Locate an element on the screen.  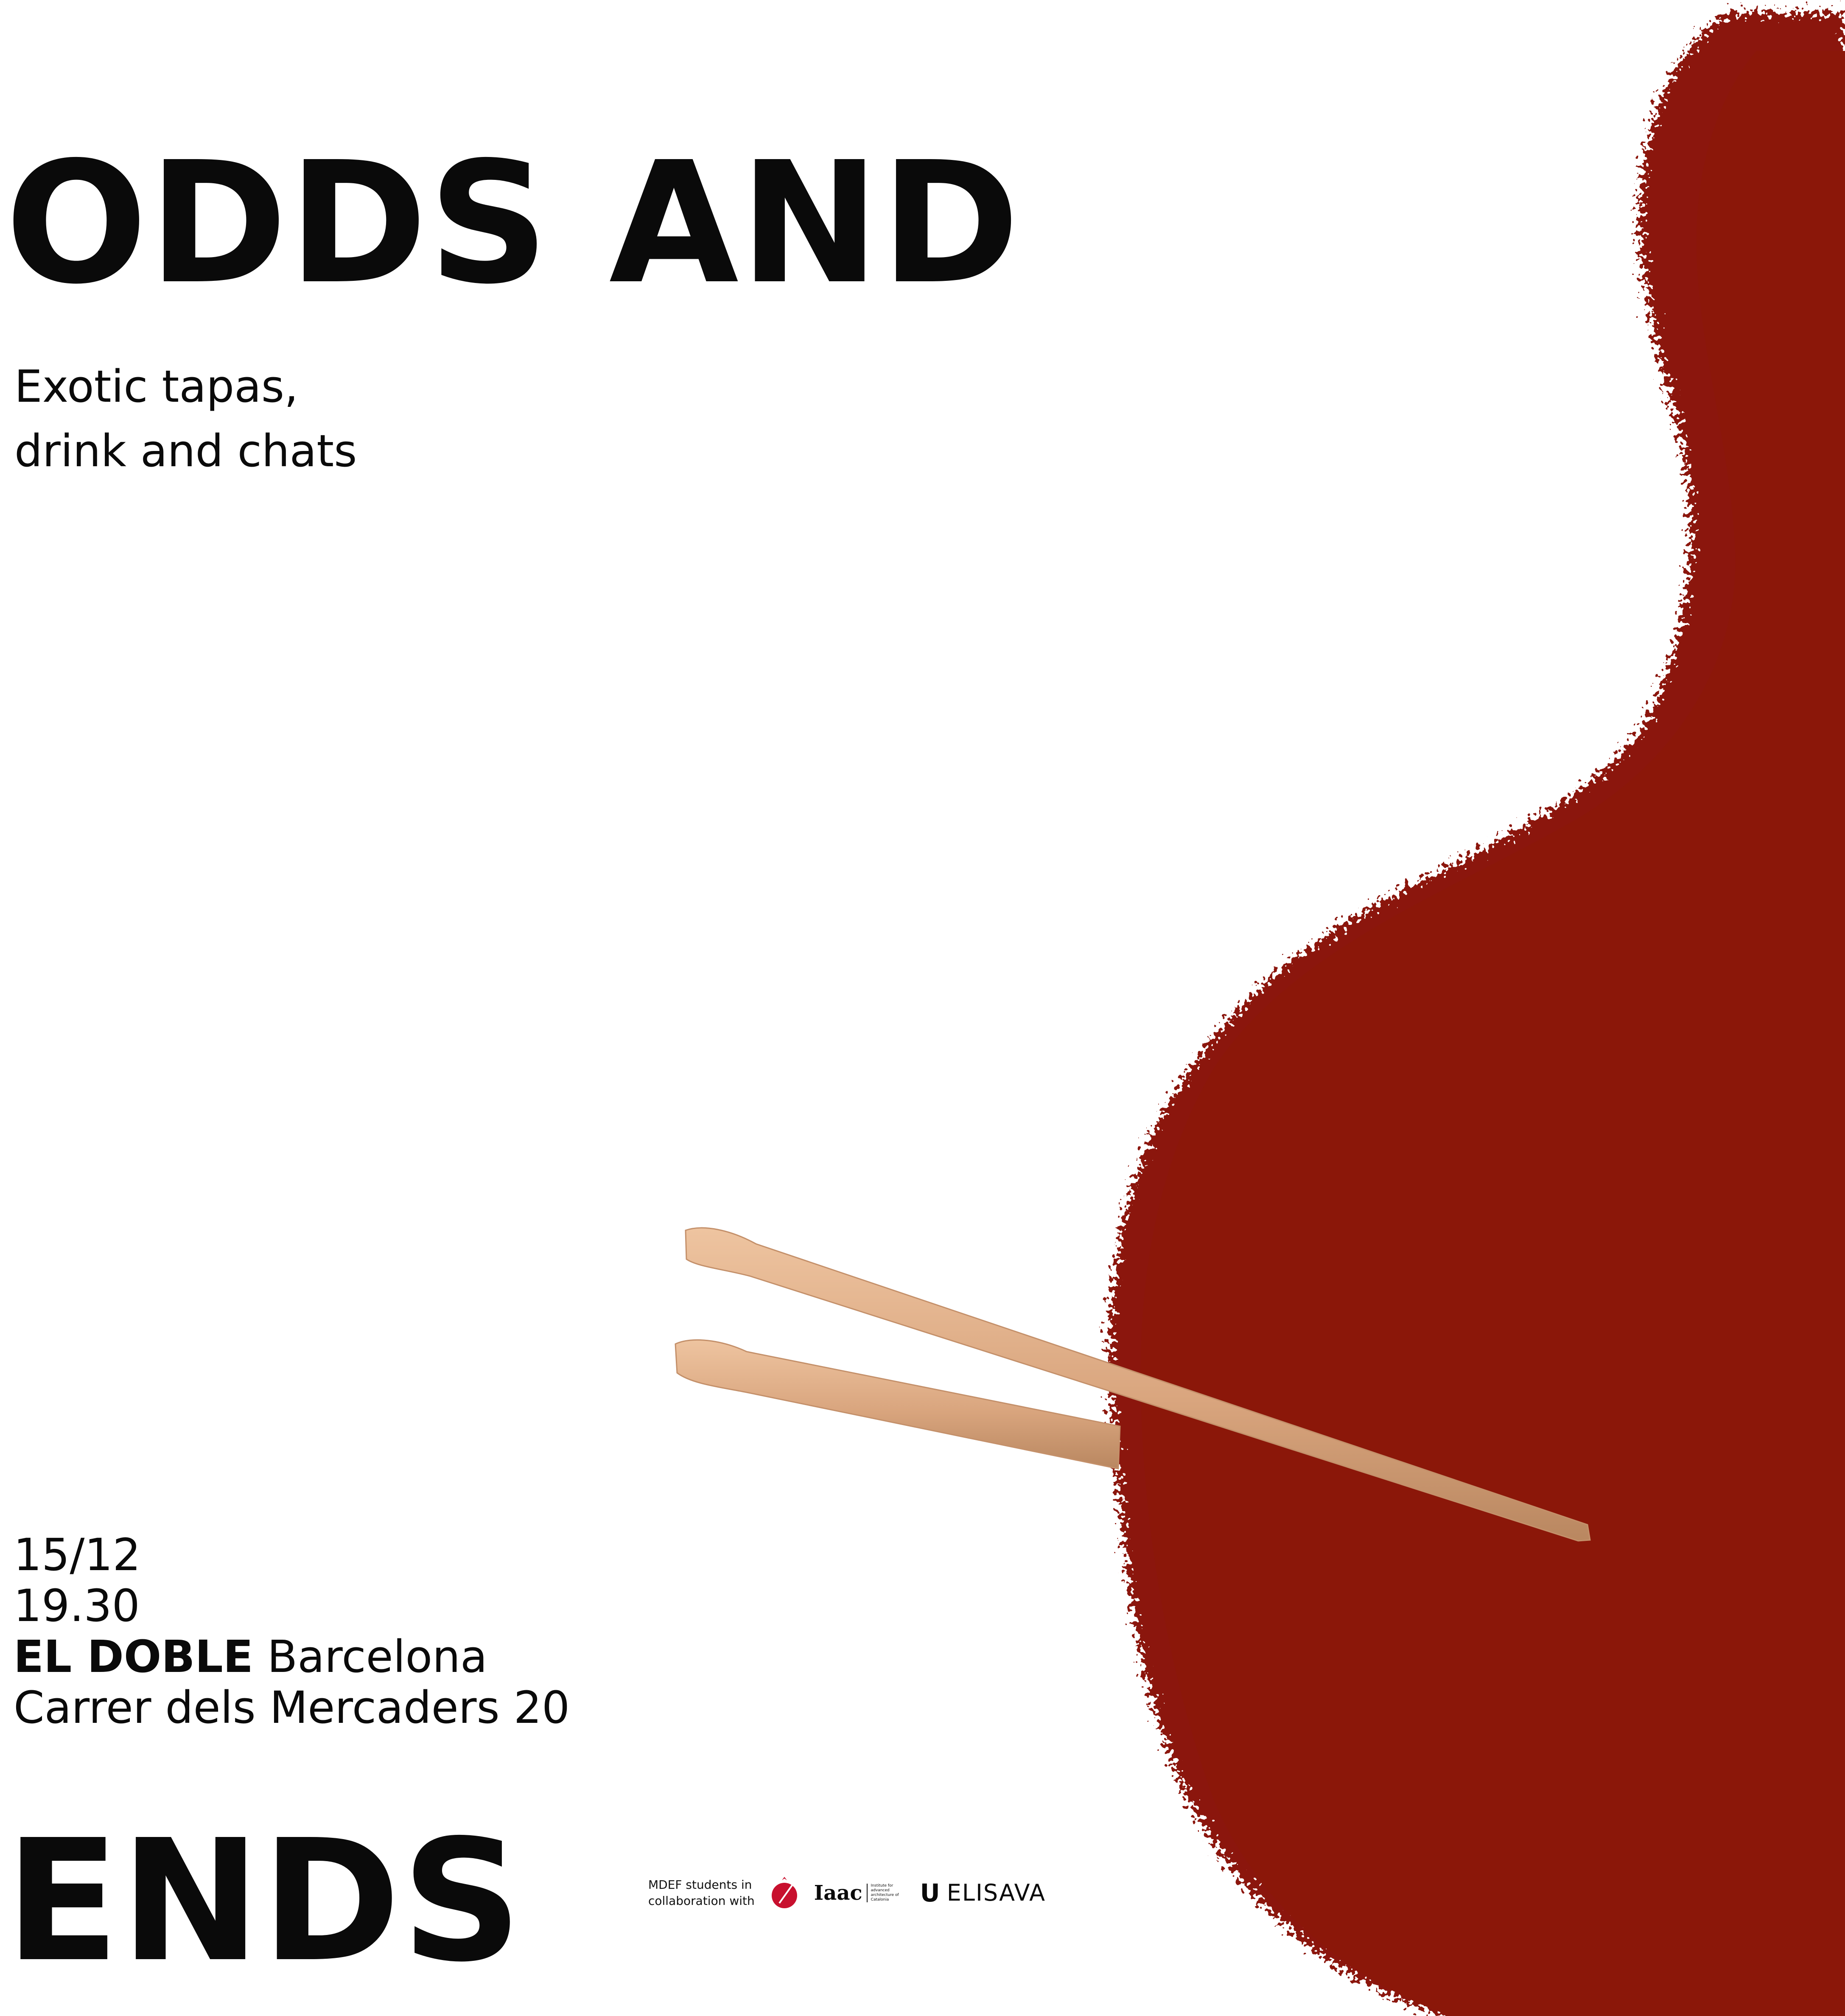
elisava-logo-icon: U ELISAVA is located at coordinates (983, 1893).